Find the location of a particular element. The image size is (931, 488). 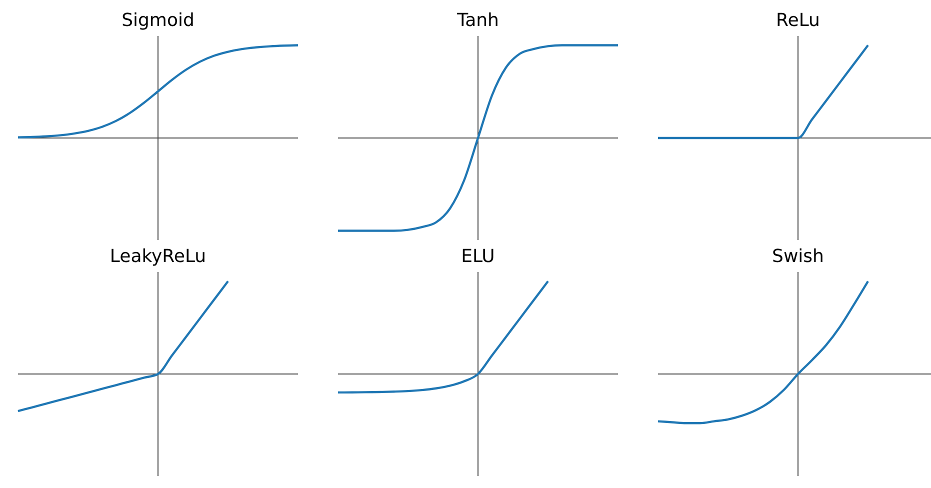

chart-title: Sigmoid is located at coordinates (158, 21).